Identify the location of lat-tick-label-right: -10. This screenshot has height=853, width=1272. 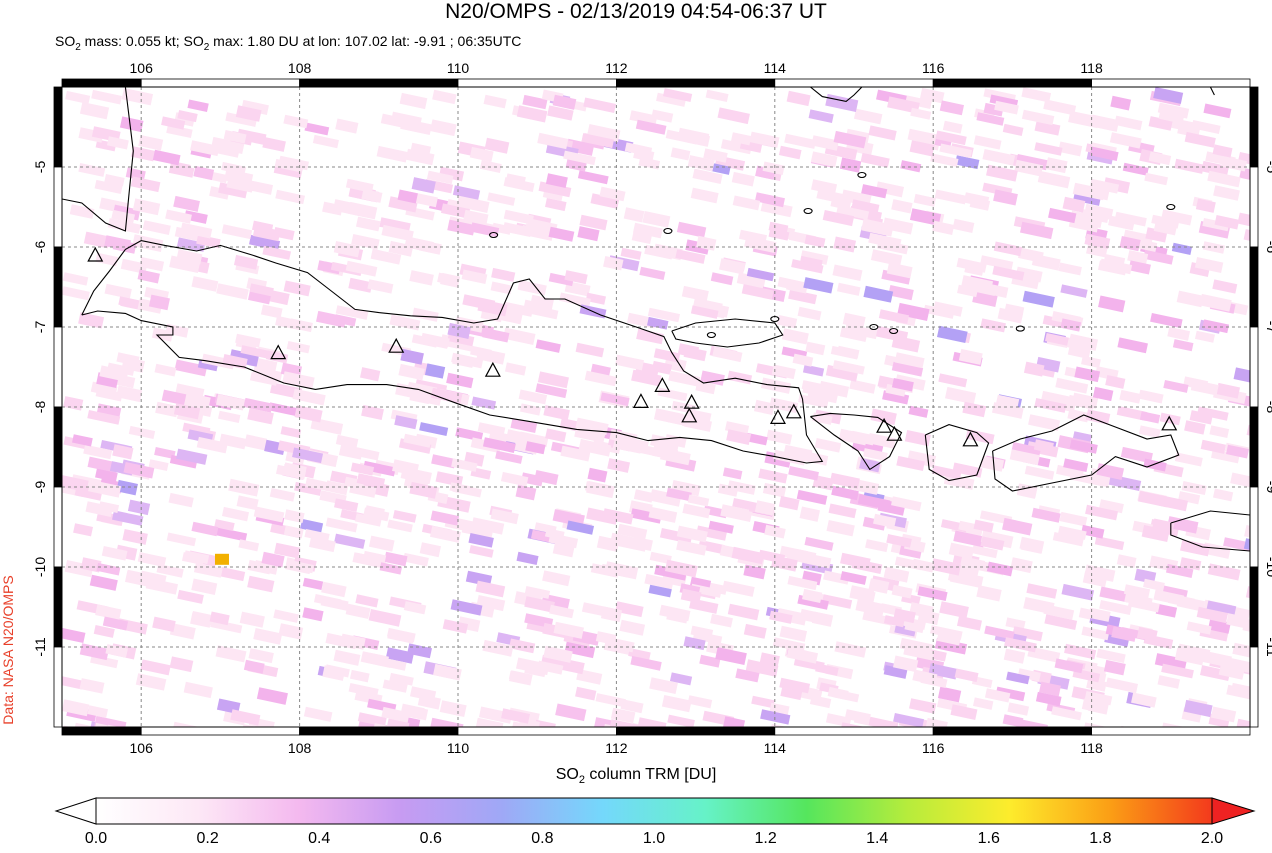
(1268, 567).